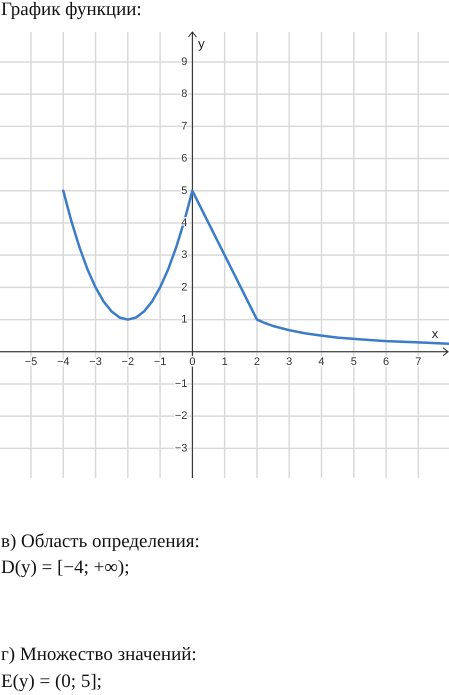  What do you see at coordinates (63, 362) in the screenshot?
I see `x-tick-label: −4` at bounding box center [63, 362].